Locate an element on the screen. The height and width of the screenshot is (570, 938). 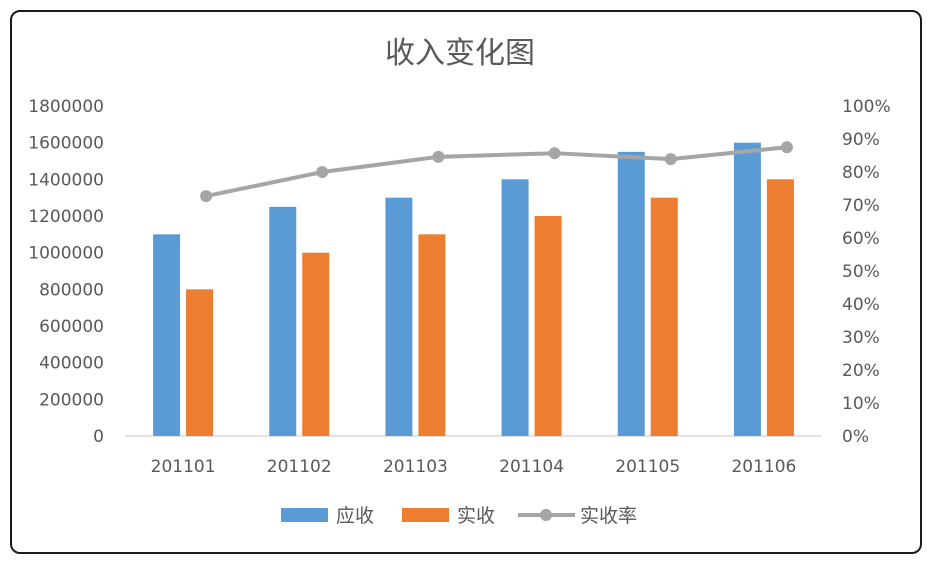
chart-title: 收入变化图 is located at coordinates (460, 53).